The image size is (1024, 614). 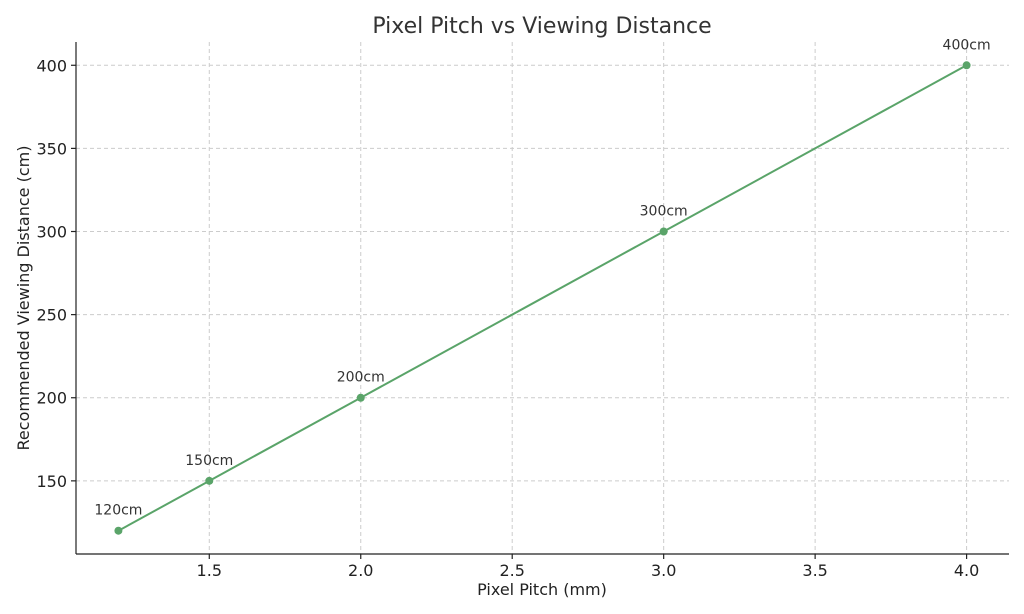 I want to click on x-tick-label: 3.5, so click(x=814, y=570).